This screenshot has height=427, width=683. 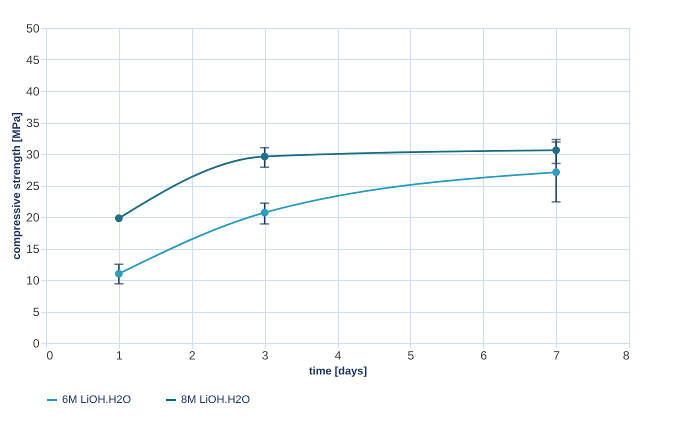 What do you see at coordinates (33, 123) in the screenshot?
I see `y-tick-label: 35` at bounding box center [33, 123].